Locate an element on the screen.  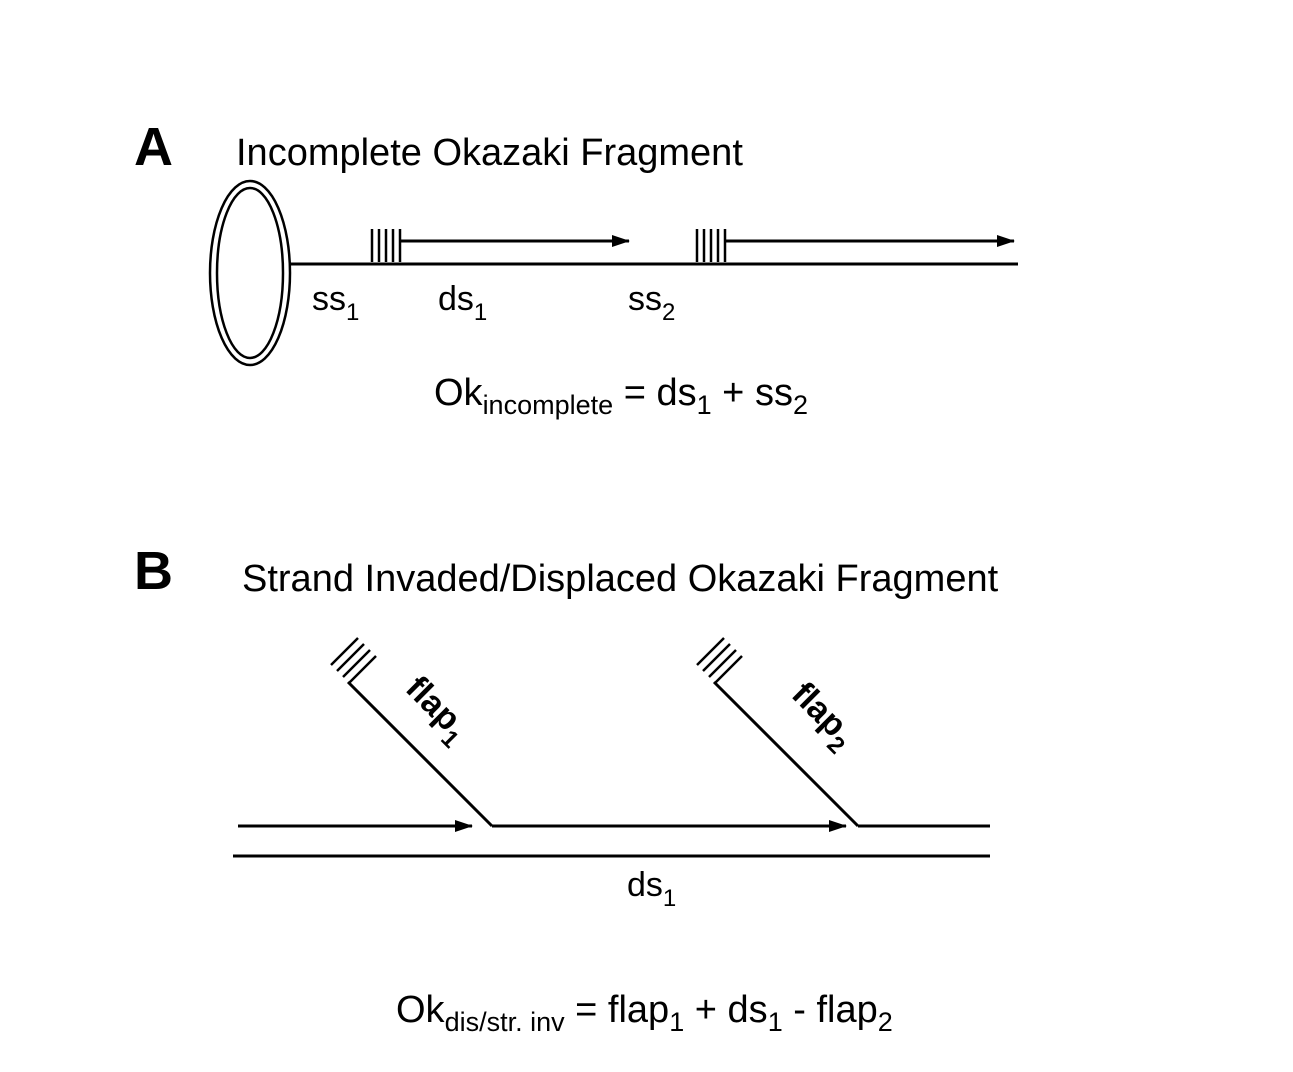
equation-a: Okincomplete = ds1 + ss2 is located at coordinates (621, 396).